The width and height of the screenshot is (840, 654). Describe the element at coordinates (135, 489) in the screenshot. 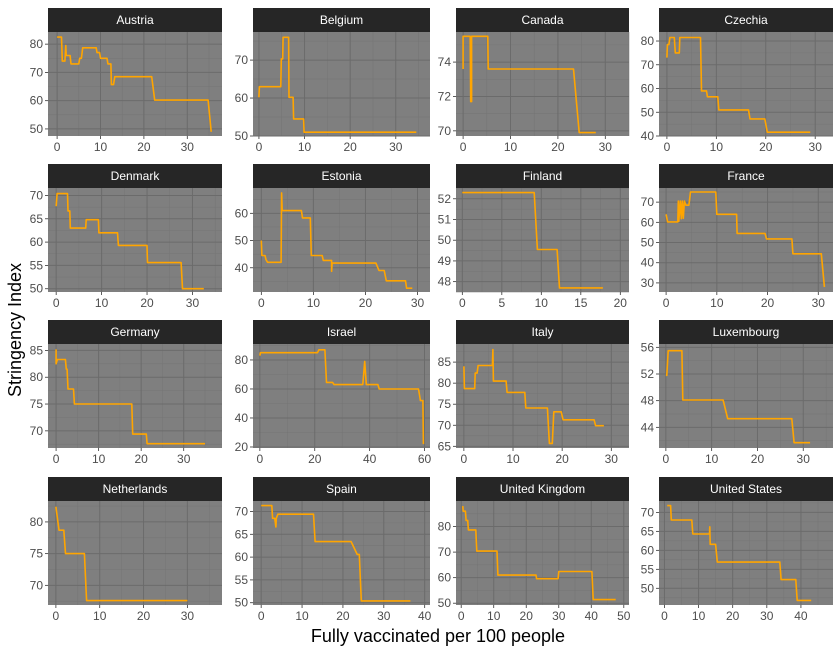

I see `strip-label: Netherlands` at that location.